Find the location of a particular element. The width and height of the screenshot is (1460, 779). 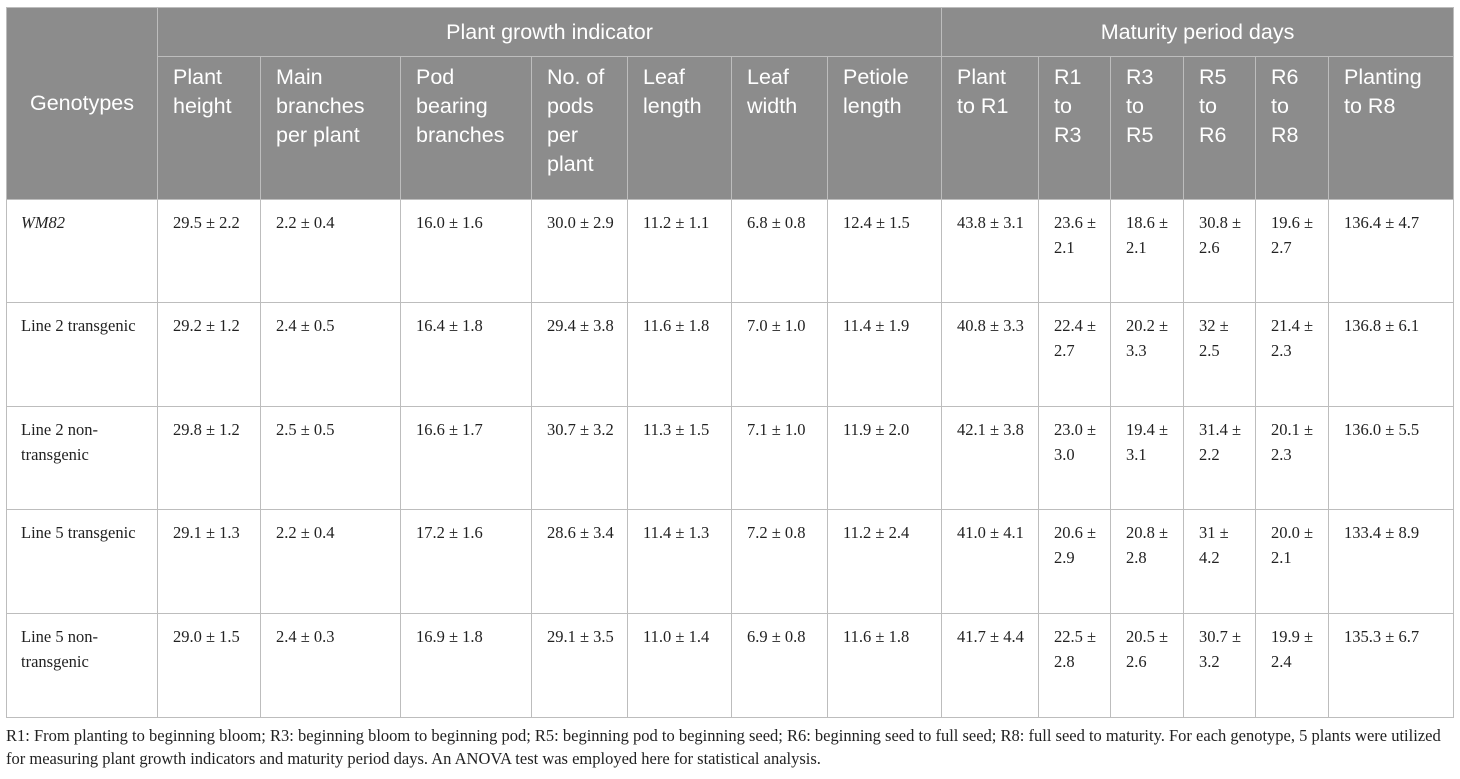

value-cell: 21.4 ± 2.3 is located at coordinates (1292, 354).